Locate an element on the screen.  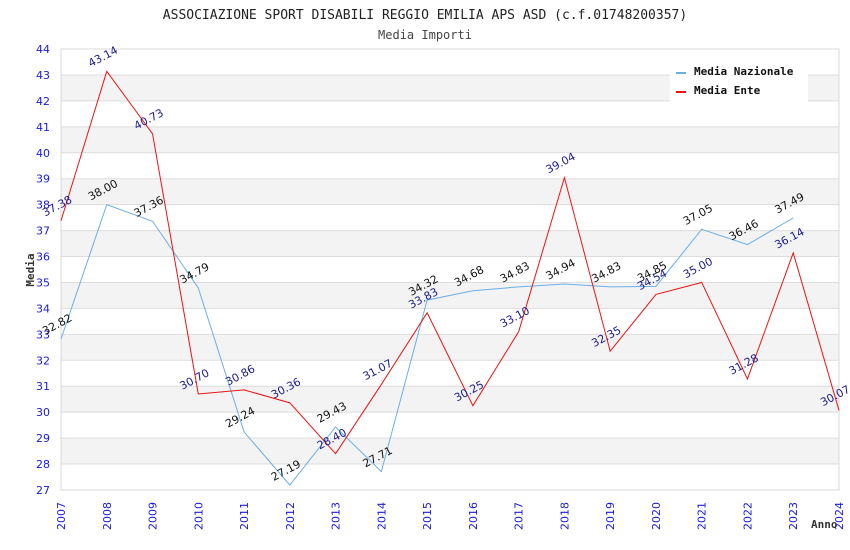
x-tick-label: 2009 is located at coordinates (153, 516).